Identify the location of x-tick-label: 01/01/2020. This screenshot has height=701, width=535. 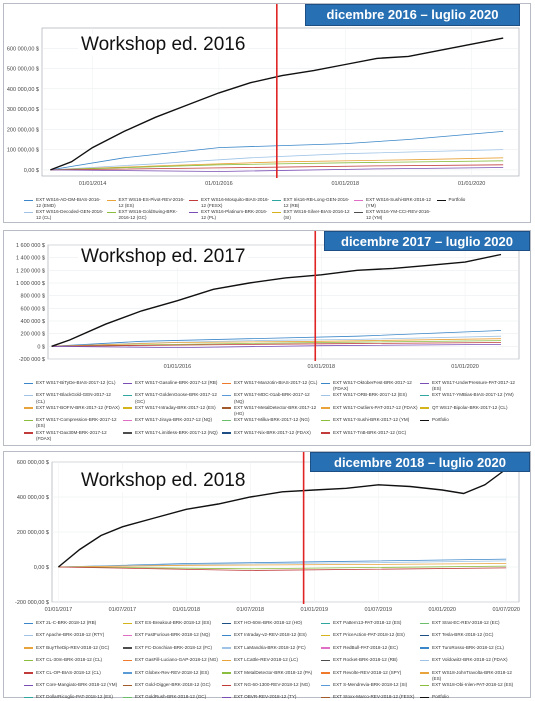
(442, 610).